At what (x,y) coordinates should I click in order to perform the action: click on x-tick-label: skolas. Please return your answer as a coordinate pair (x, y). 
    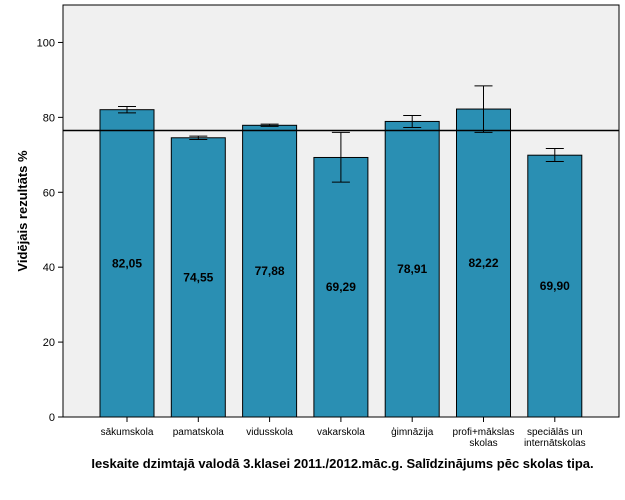
    Looking at the image, I should click on (483, 443).